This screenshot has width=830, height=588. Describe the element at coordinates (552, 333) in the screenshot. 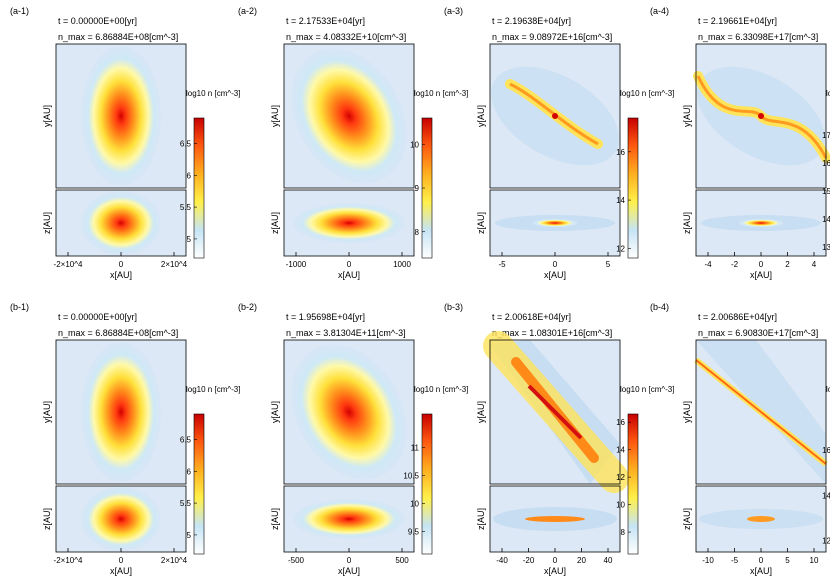

I see `max-density-label: n_max = 1.08301E+16[cm^-3]` at that location.